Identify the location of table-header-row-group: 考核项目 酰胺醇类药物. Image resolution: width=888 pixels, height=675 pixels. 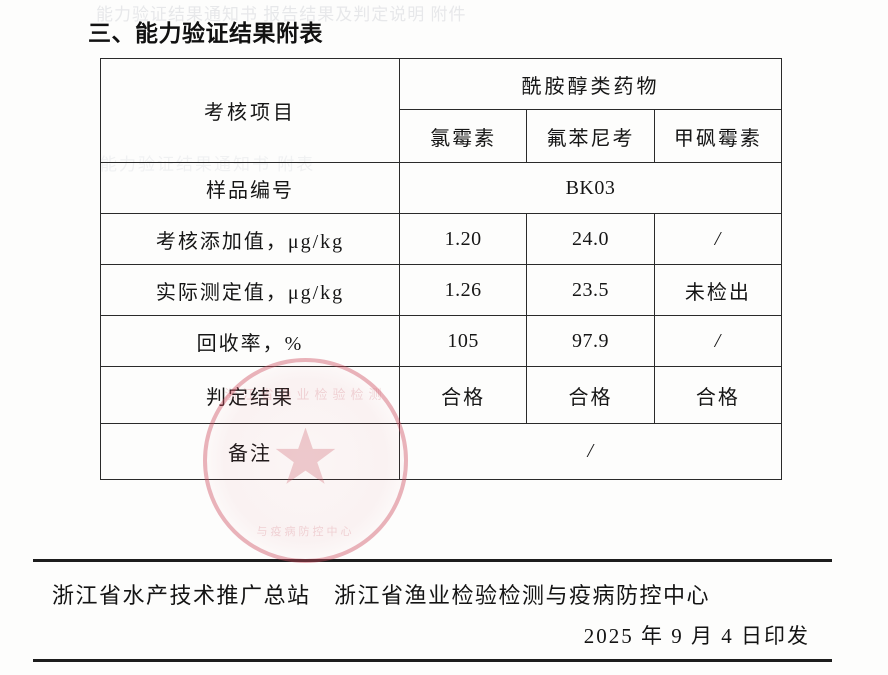
(441, 110).